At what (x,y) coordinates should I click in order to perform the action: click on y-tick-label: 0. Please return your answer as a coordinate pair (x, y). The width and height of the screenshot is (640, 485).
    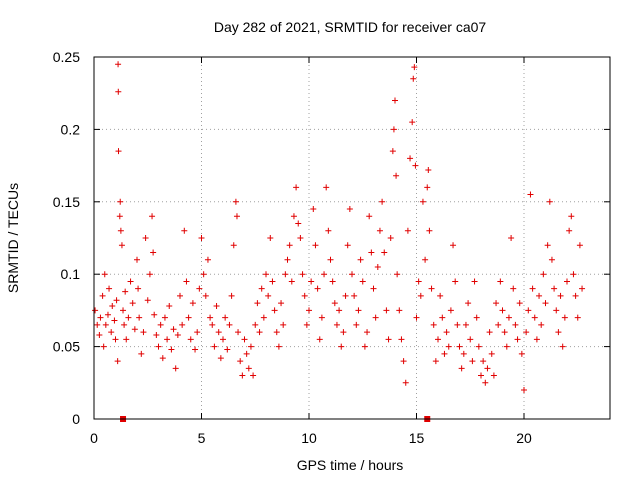
    Looking at the image, I should click on (76, 419).